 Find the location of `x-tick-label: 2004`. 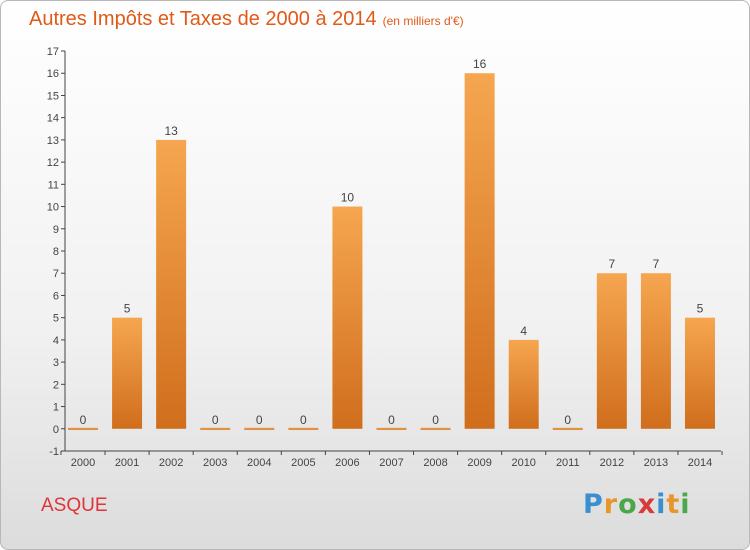

x-tick-label: 2004 is located at coordinates (259, 463).